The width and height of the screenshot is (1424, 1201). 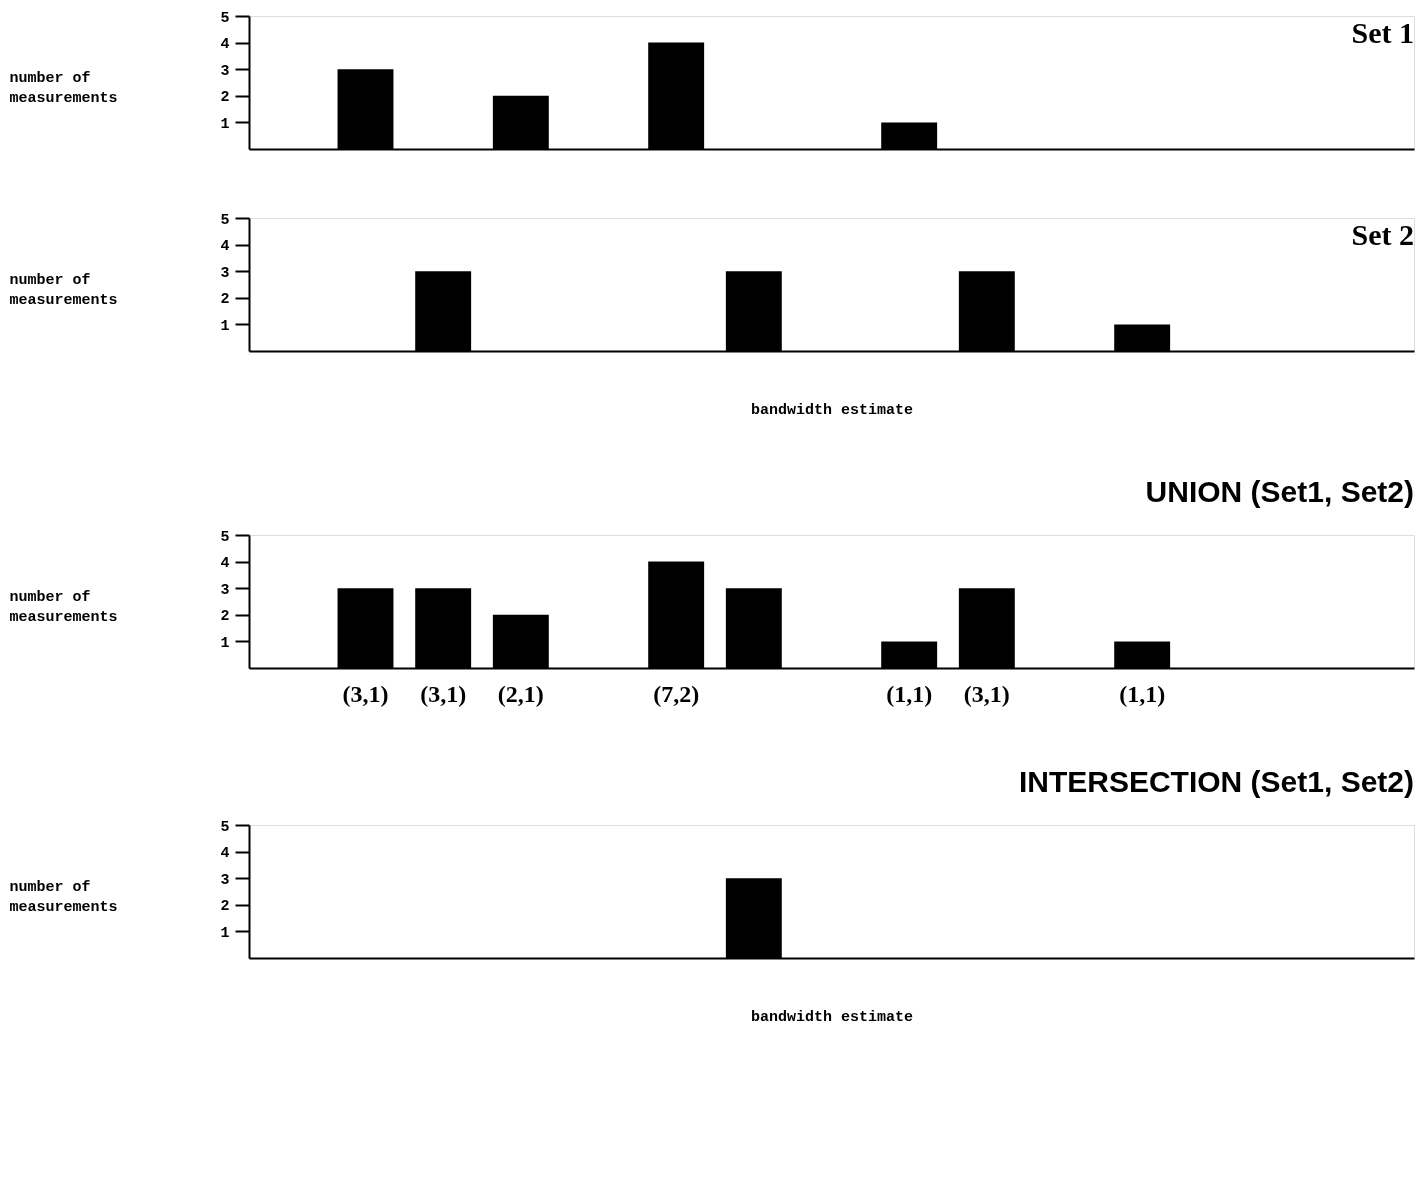 What do you see at coordinates (1382, 234) in the screenshot?
I see `chart-title: Set 2` at bounding box center [1382, 234].